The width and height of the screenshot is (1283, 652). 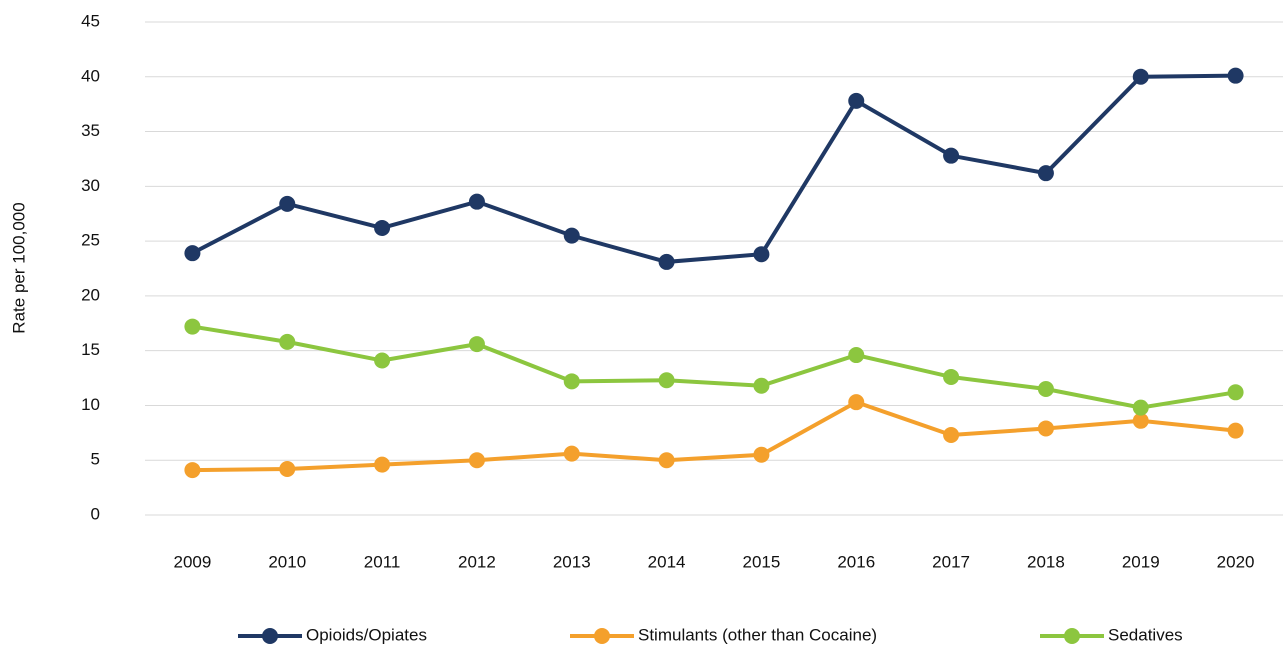 I want to click on y-tick-label: 30, so click(x=90, y=185).